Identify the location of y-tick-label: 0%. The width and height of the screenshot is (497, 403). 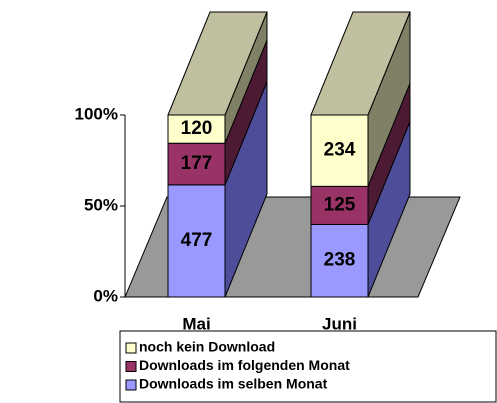
(105, 295).